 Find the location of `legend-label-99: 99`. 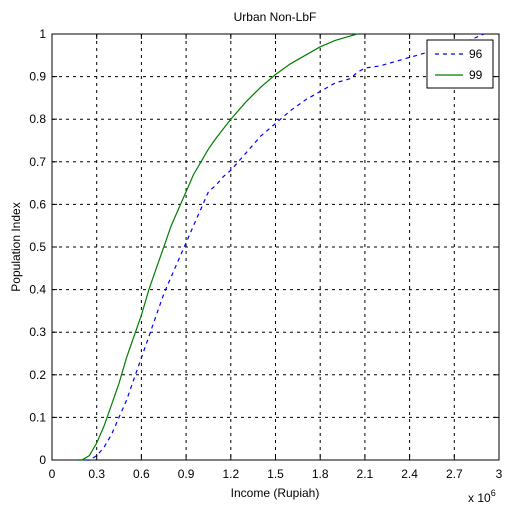

legend-label-99: 99 is located at coordinates (476, 75).